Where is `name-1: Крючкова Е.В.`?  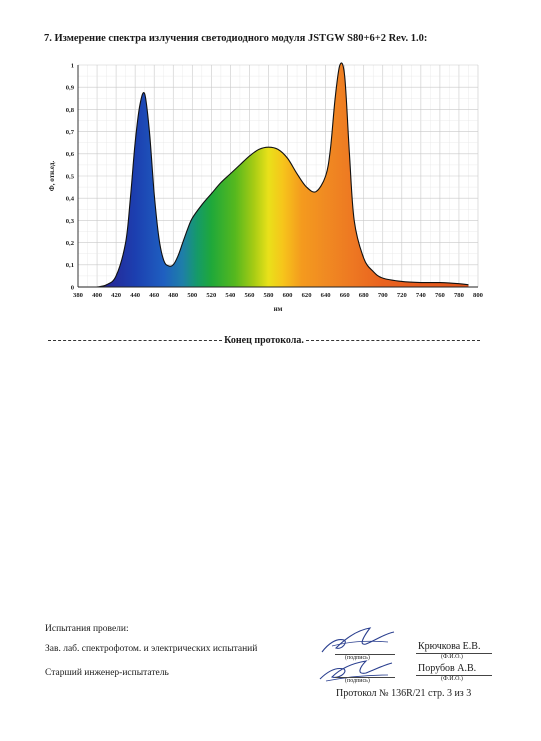
name-1: Крючкова Е.В. is located at coordinates (449, 646).